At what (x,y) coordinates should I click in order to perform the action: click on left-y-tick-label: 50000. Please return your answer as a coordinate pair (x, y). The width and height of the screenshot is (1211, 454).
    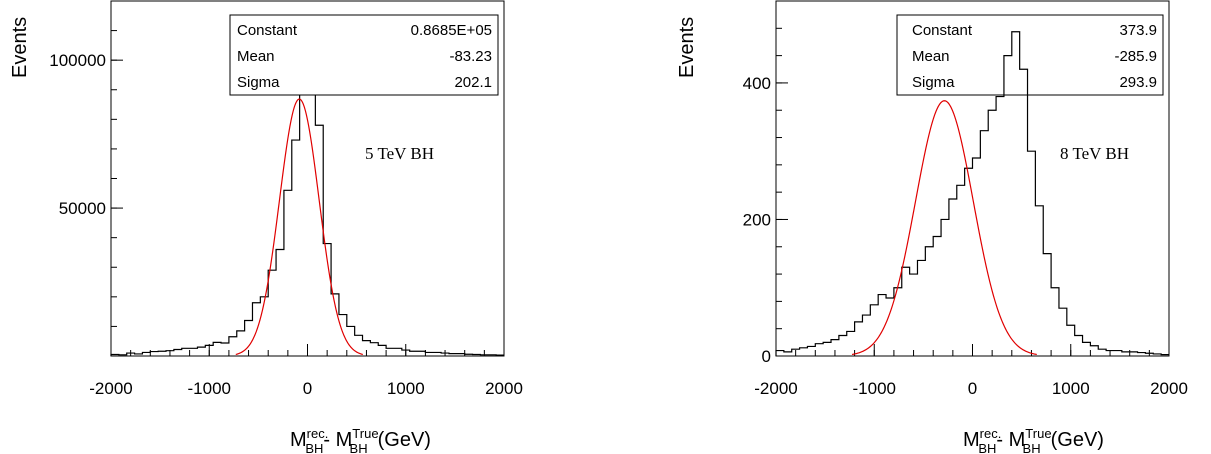
    Looking at the image, I should click on (82, 208).